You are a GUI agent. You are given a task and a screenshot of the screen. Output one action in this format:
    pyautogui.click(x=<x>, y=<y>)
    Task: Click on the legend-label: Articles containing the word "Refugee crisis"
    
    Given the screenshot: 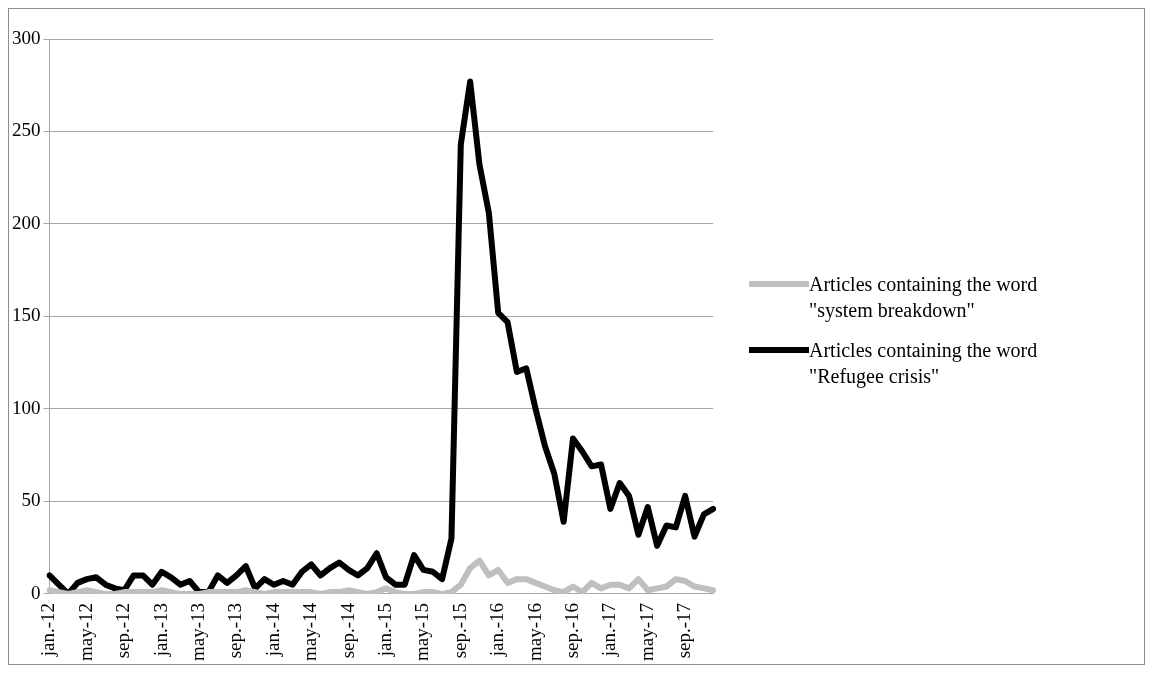 What is the action you would take?
    pyautogui.click(x=924, y=363)
    